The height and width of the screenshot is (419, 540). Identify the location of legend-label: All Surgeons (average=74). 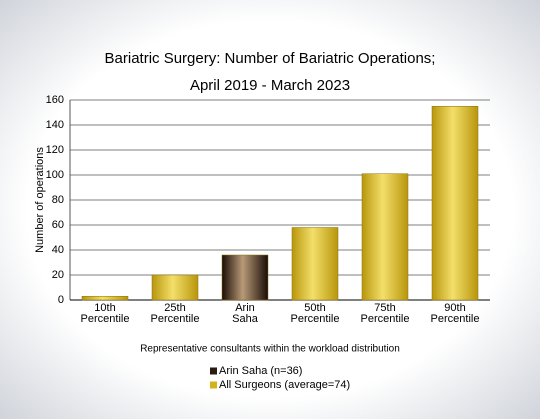
(284, 385).